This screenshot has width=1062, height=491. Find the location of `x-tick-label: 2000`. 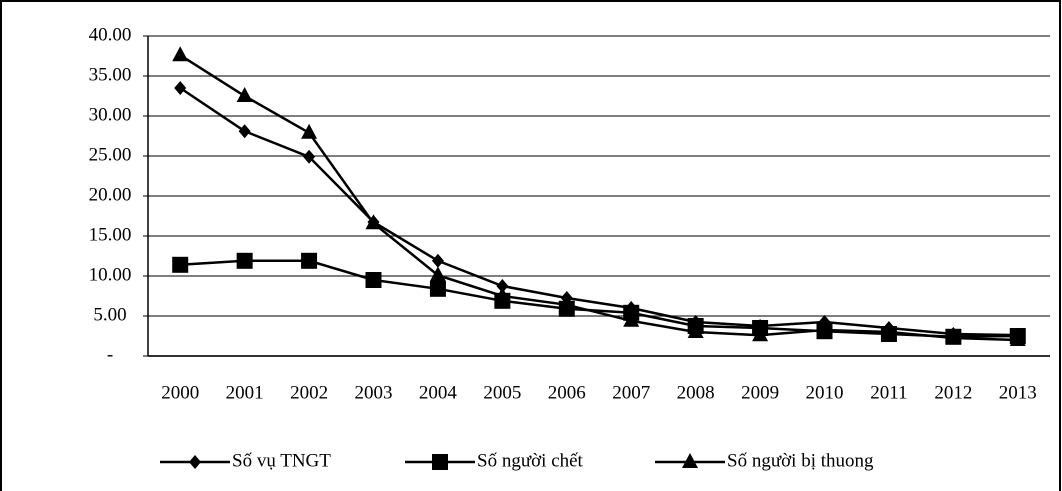

x-tick-label: 2000 is located at coordinates (180, 392).